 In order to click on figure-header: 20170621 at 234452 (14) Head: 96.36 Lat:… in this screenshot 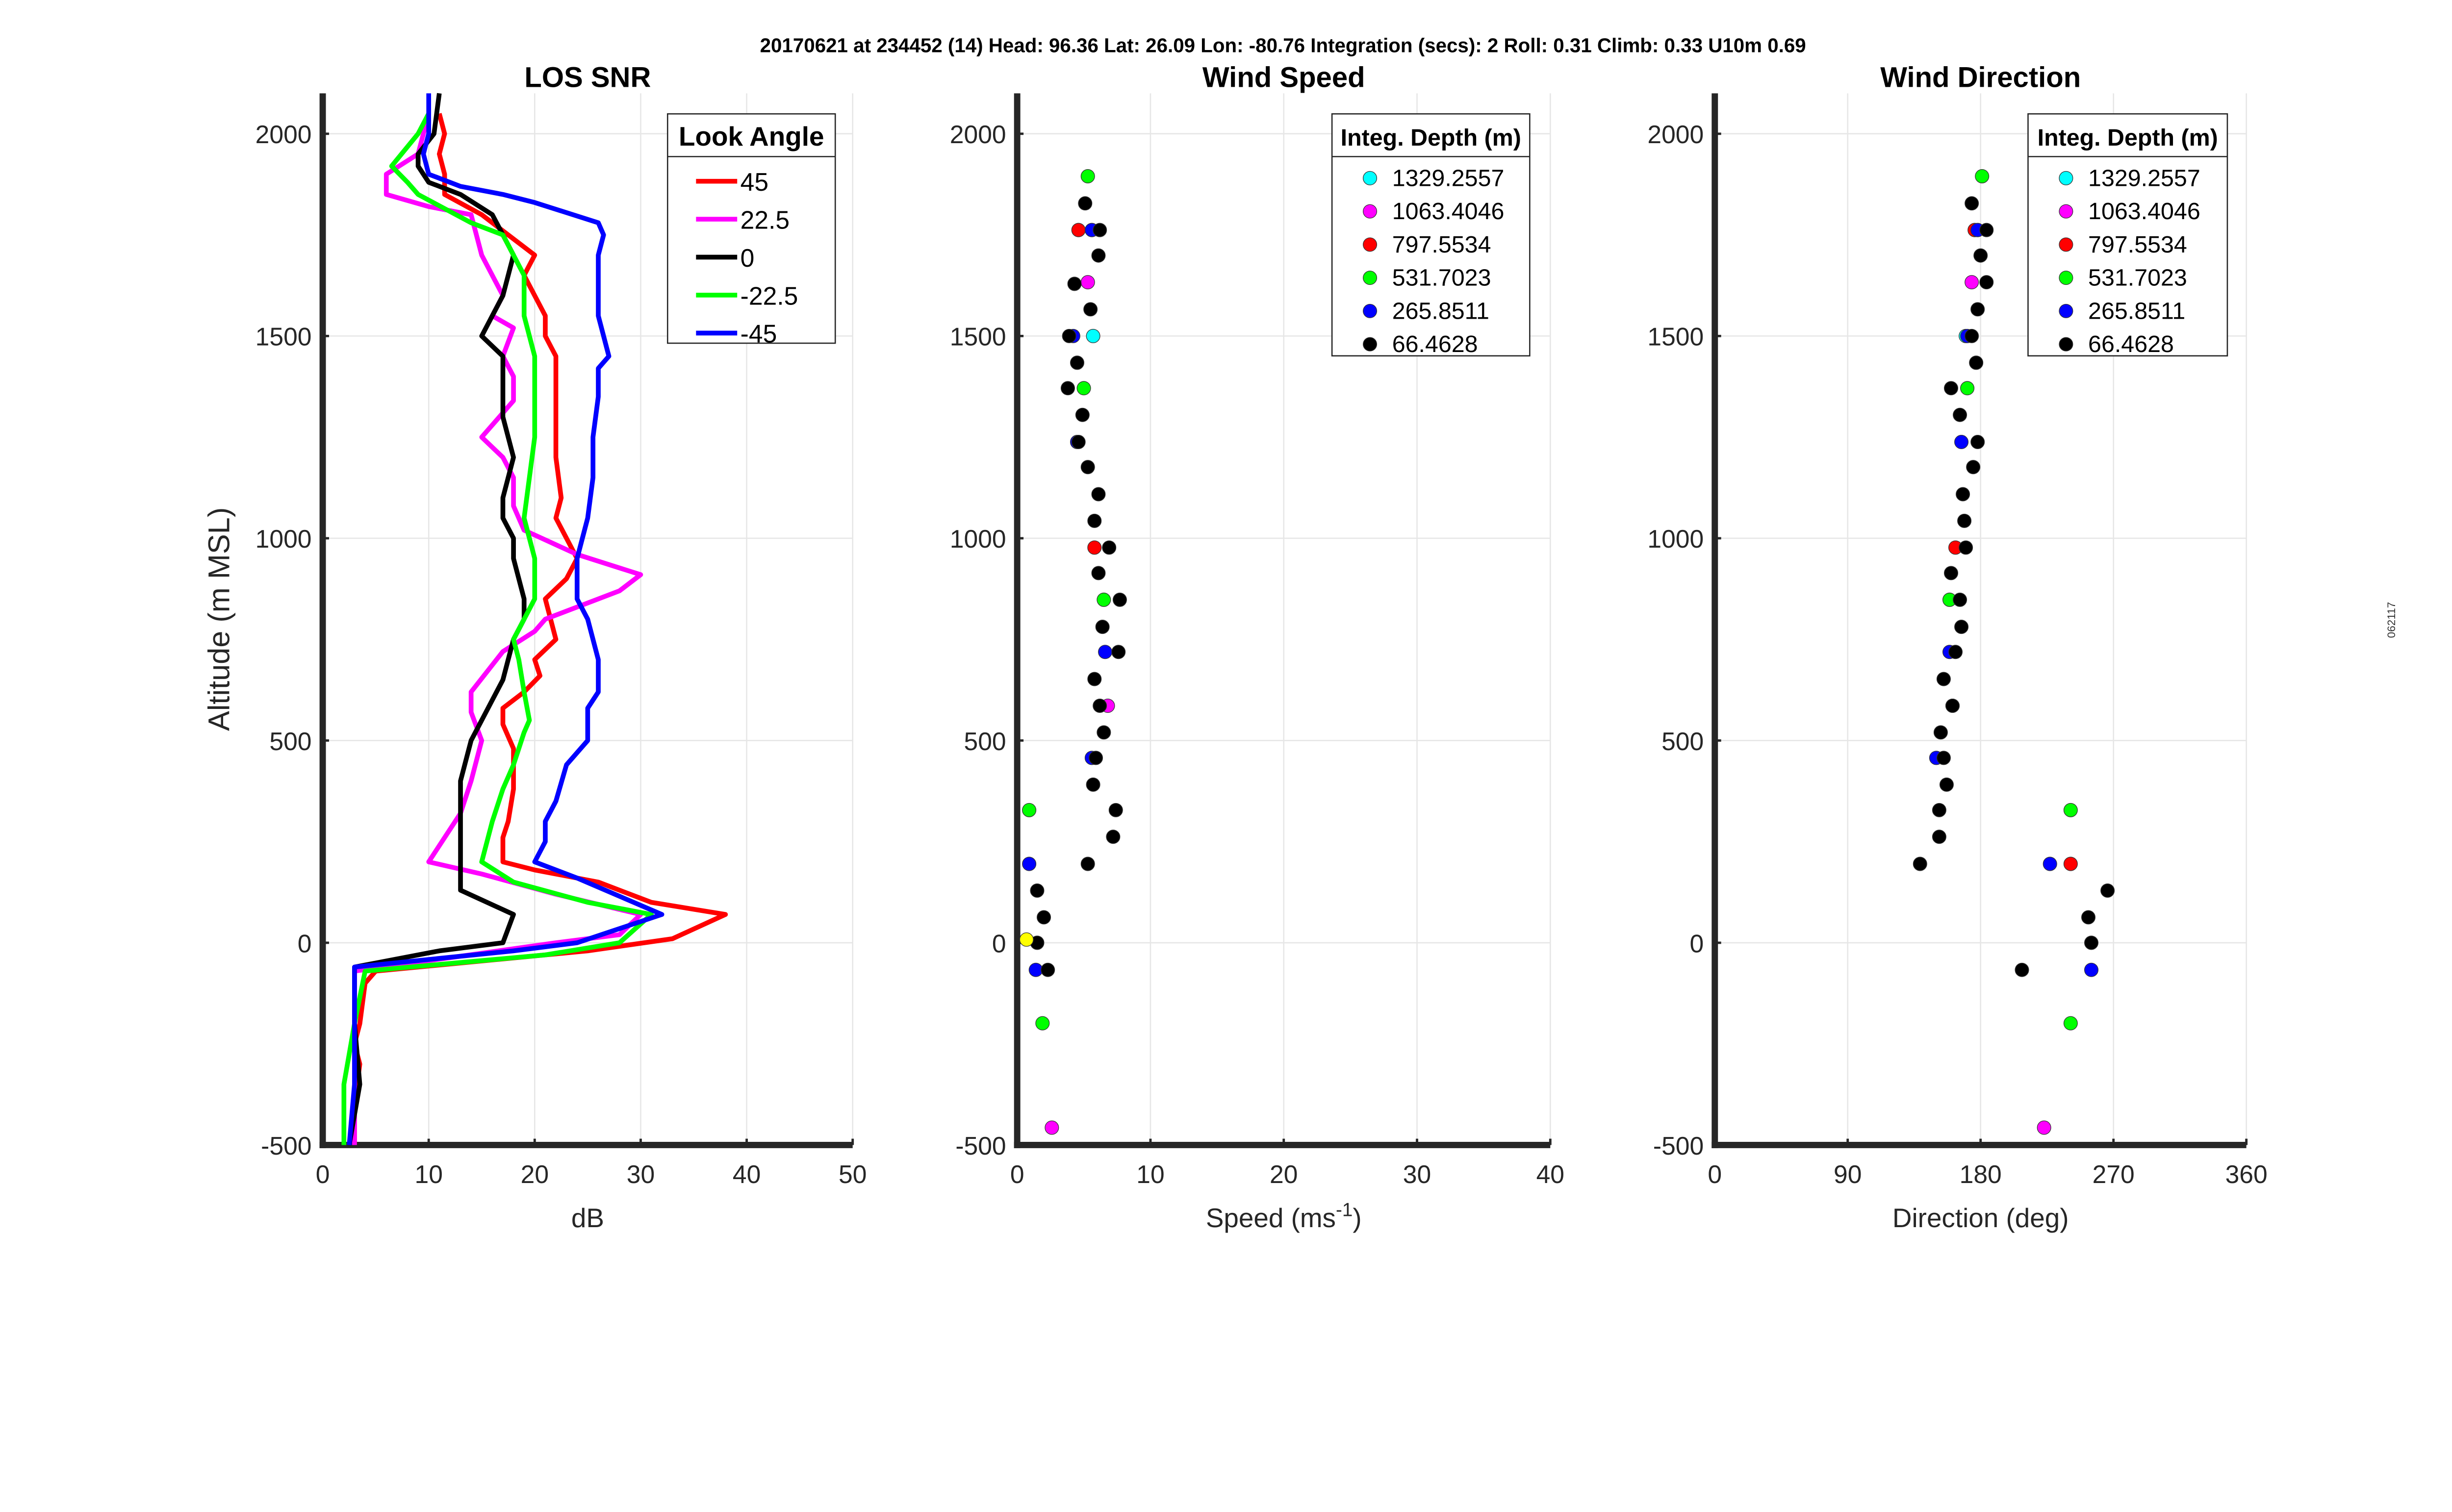, I will do `click(1283, 45)`.